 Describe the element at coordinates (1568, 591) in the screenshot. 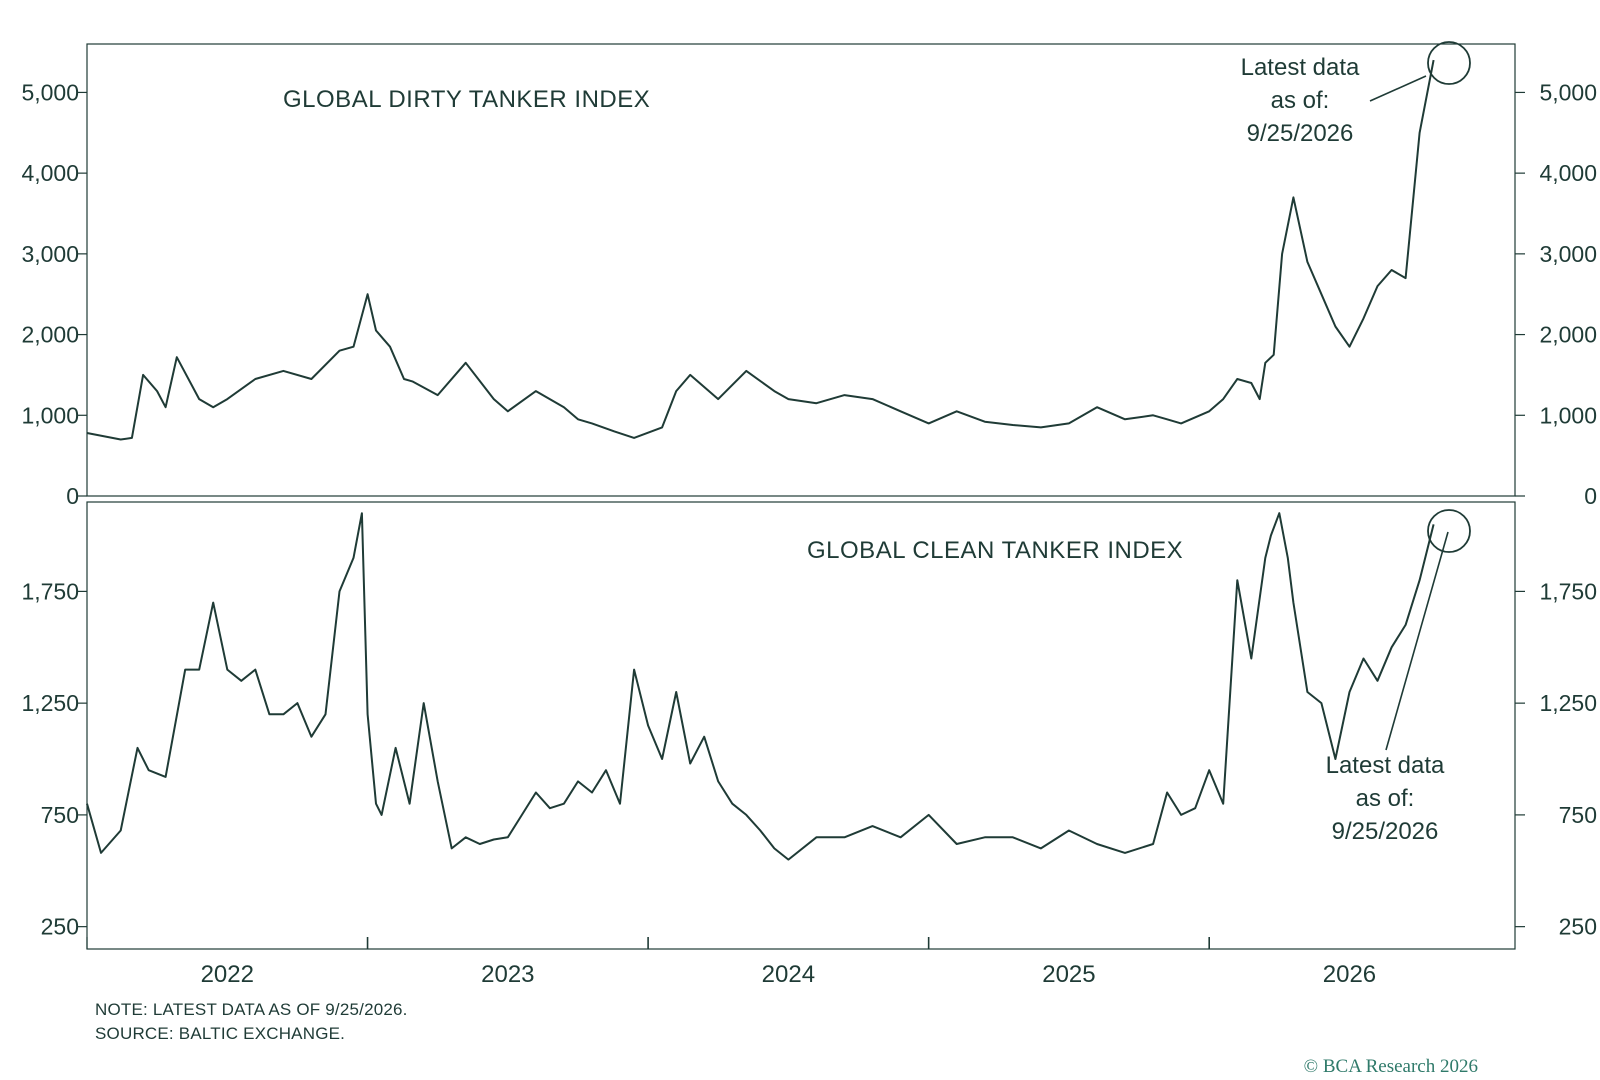

I see `bottom-ytick-right-label: 1,750` at that location.